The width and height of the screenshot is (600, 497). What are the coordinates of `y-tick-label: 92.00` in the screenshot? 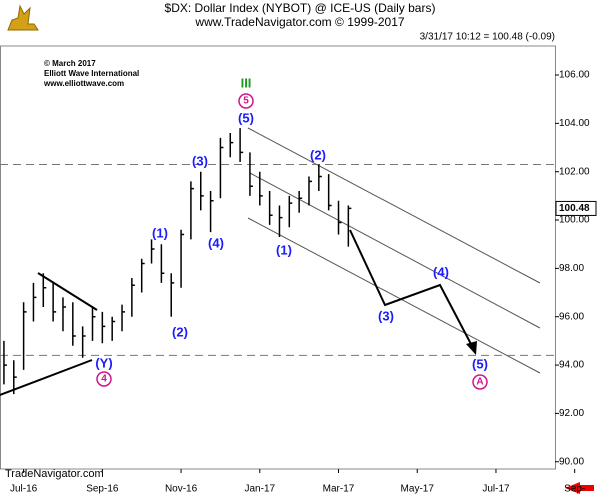 It's located at (571, 413).